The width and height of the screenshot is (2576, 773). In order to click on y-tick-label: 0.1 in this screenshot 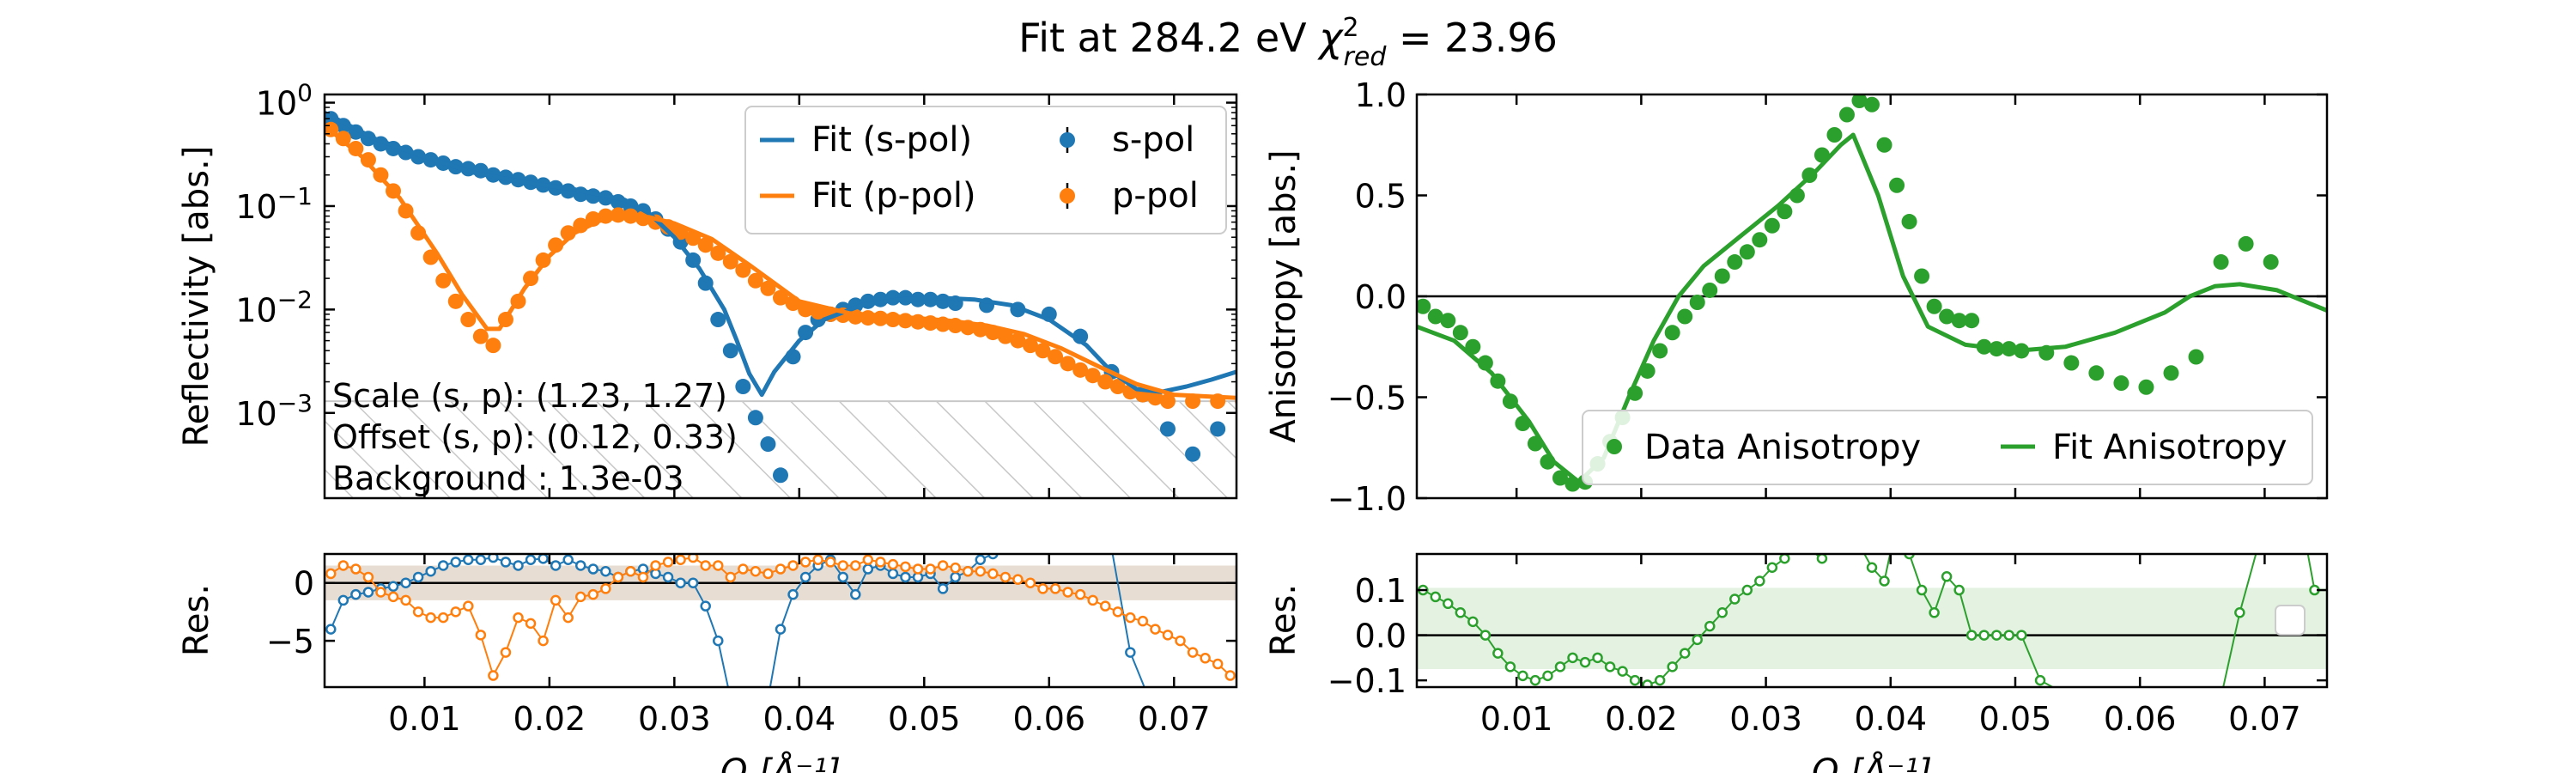, I will do `click(1380, 591)`.